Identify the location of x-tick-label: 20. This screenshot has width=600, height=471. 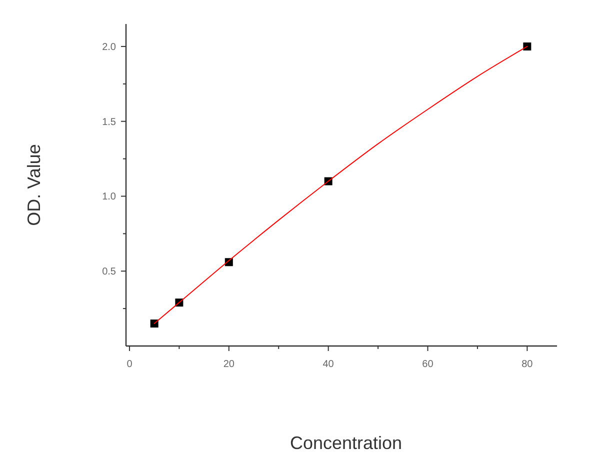
(229, 364).